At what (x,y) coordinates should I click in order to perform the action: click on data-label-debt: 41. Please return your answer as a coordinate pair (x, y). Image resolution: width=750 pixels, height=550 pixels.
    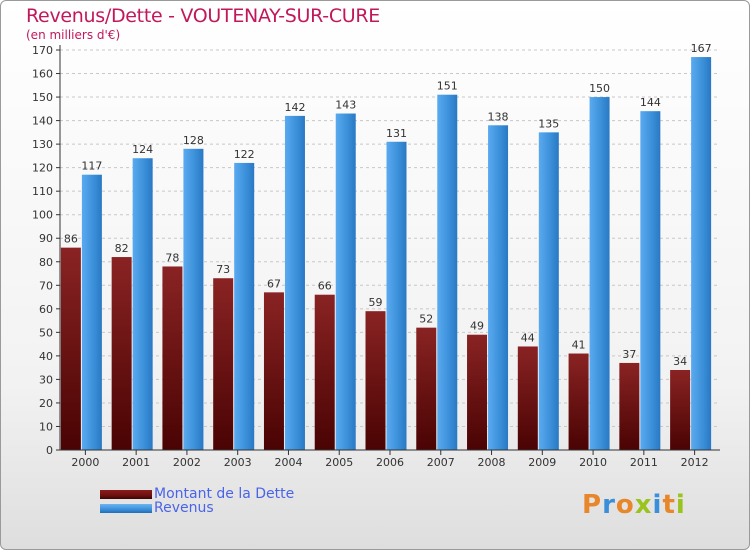
    Looking at the image, I should click on (579, 345).